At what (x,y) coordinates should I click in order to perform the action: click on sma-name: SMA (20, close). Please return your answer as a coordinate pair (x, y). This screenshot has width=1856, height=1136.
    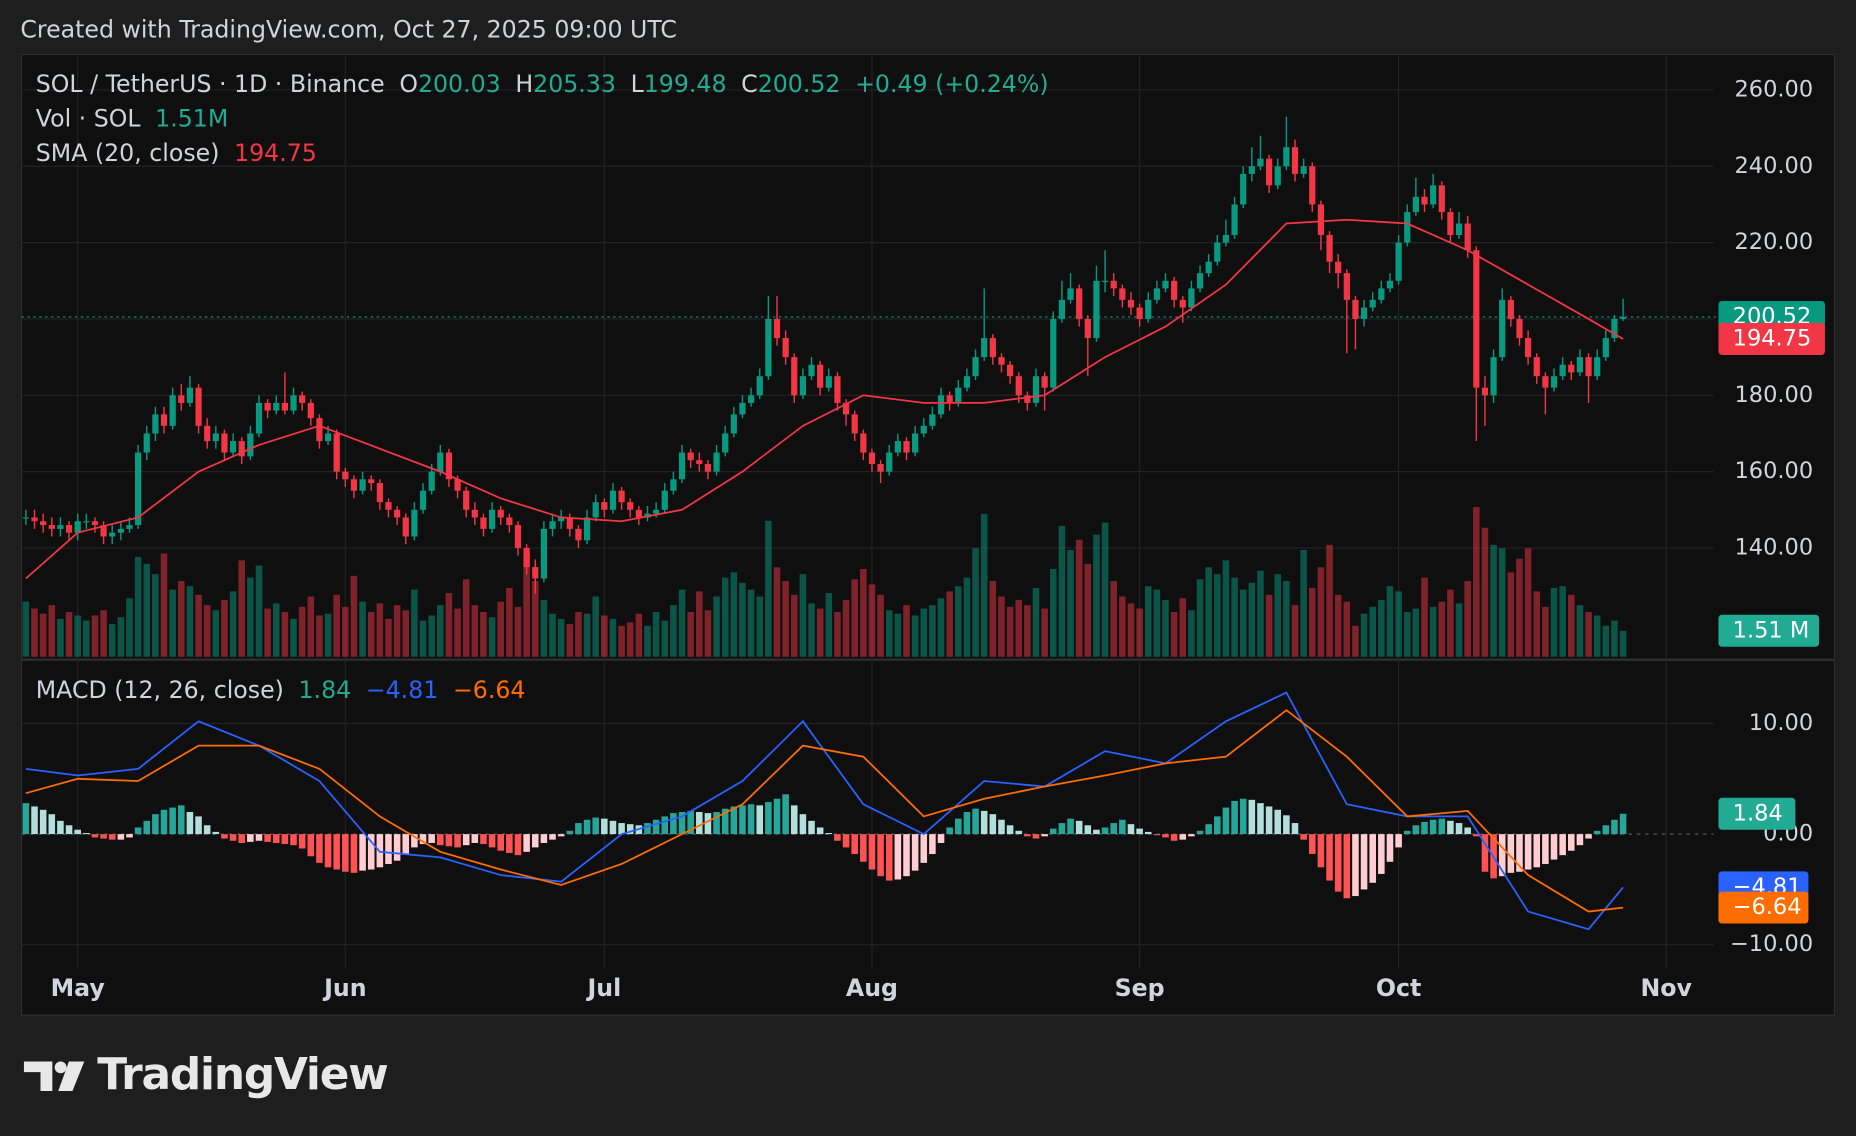
    Looking at the image, I should click on (128, 152).